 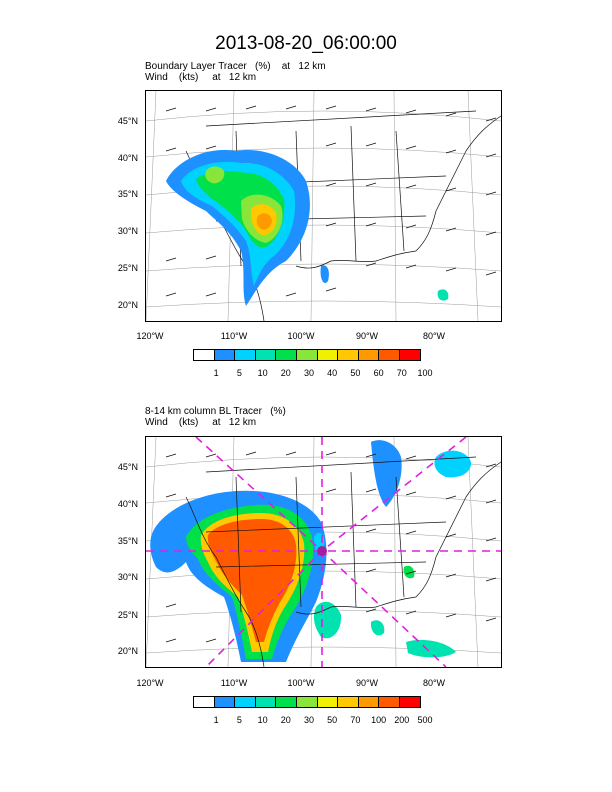 What do you see at coordinates (127, 194) in the screenshot?
I see `panel-1-lat-label: 35°N` at bounding box center [127, 194].